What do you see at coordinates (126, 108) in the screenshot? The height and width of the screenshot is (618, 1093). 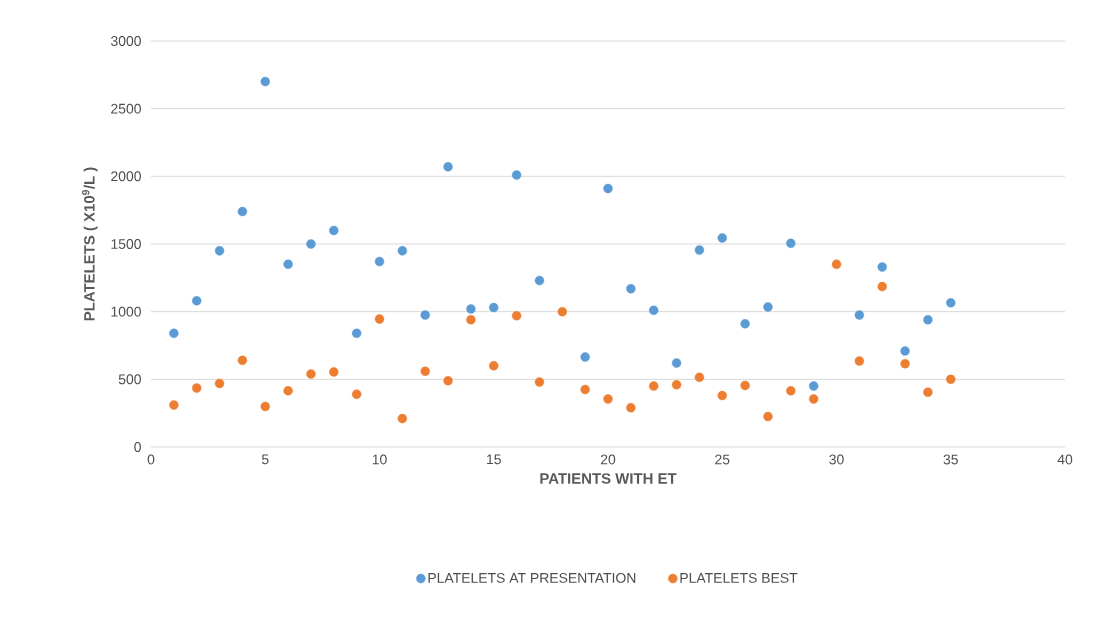 I see `y-tick-label: 2500` at bounding box center [126, 108].